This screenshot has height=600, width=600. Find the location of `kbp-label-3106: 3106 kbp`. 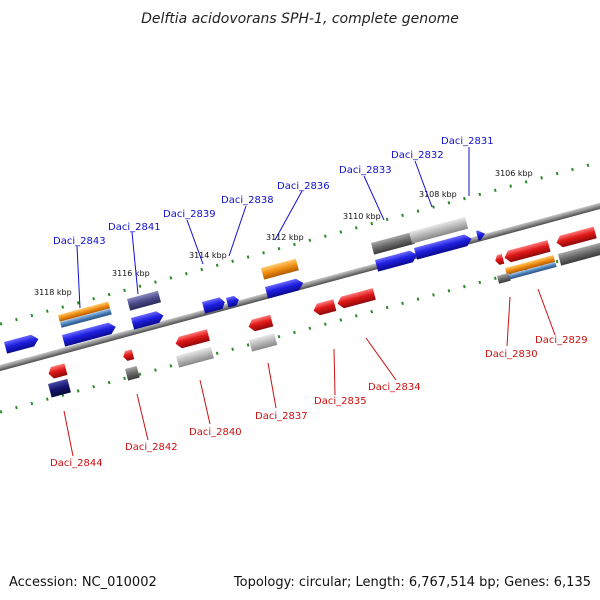

kbp-label-3106: 3106 kbp is located at coordinates (514, 173).